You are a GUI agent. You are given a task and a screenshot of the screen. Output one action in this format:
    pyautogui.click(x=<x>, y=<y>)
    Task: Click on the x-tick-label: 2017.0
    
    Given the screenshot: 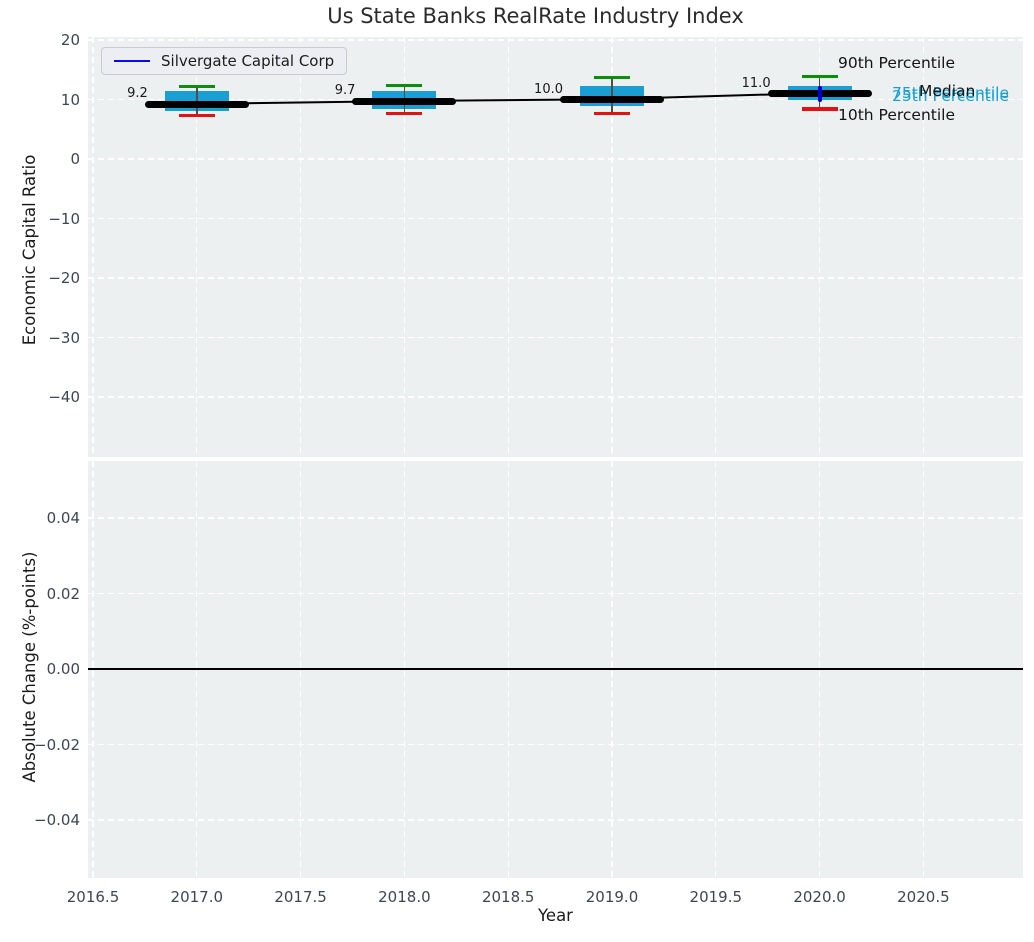 What is the action you would take?
    pyautogui.click(x=197, y=897)
    